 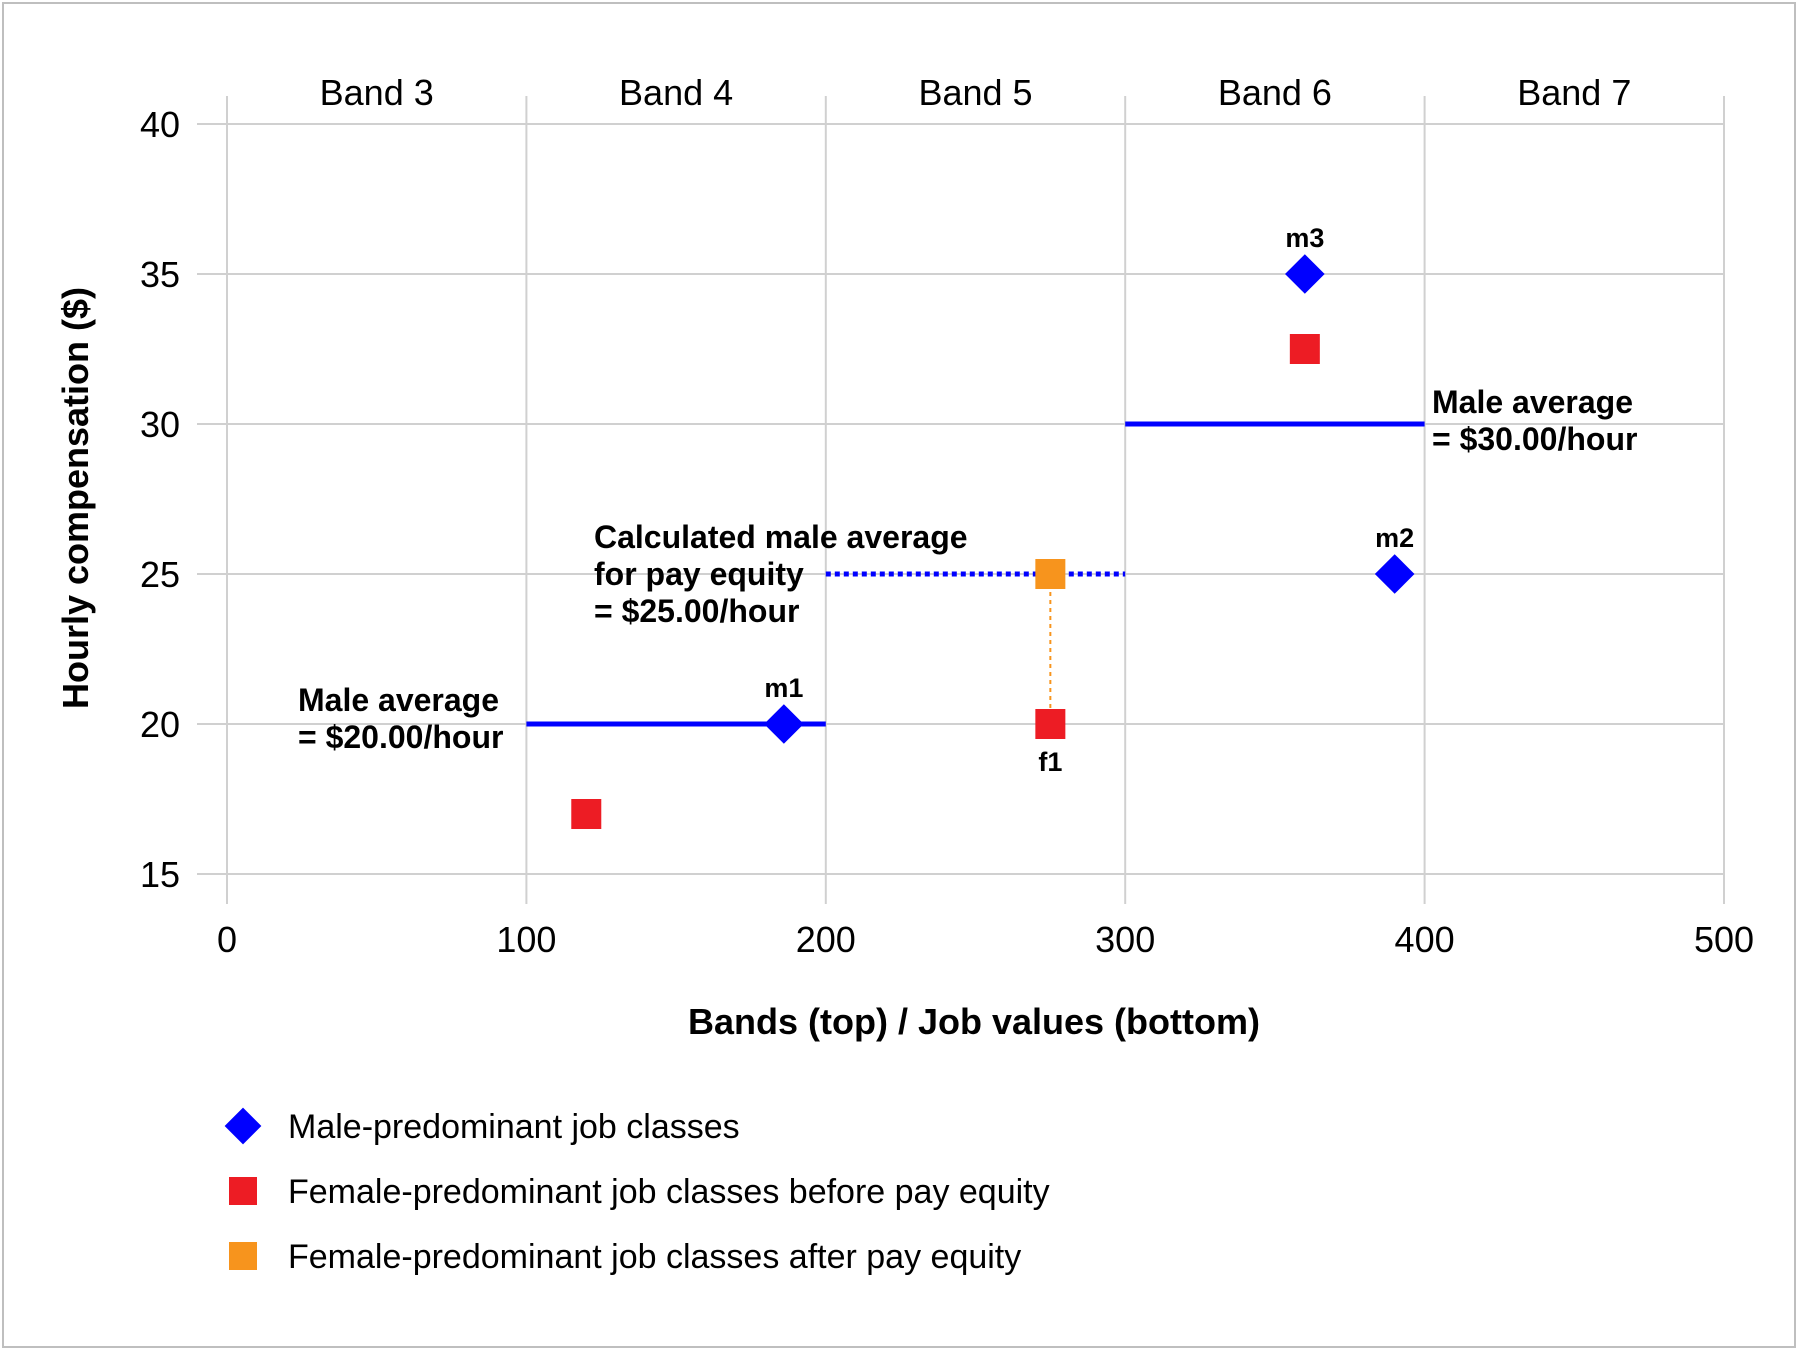 What do you see at coordinates (243, 1126) in the screenshot?
I see `legend-marker-diamond` at bounding box center [243, 1126].